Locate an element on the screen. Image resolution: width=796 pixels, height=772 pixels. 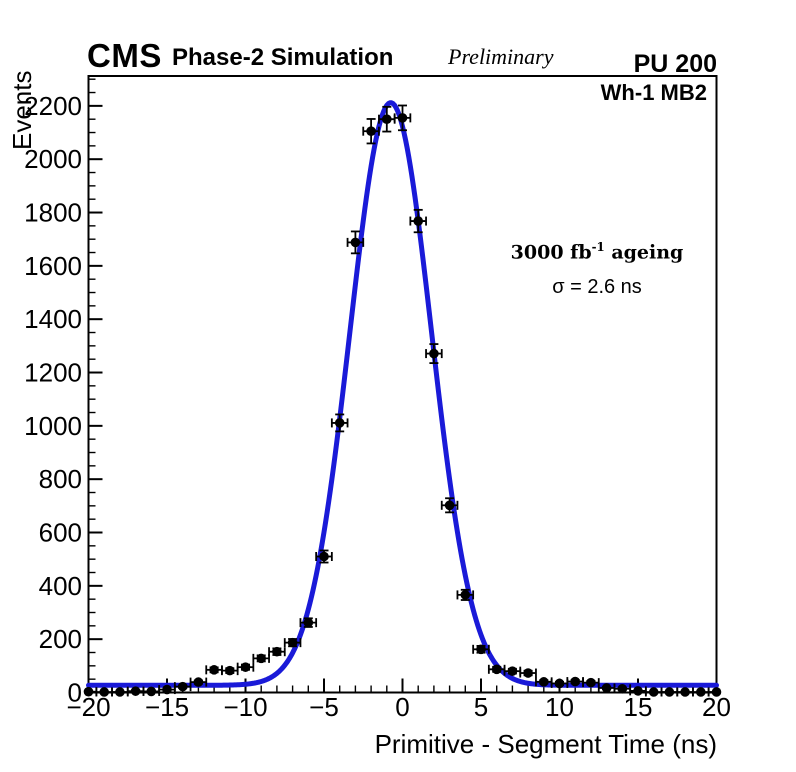
y-tick-label: 1600 is located at coordinates (53, 266).